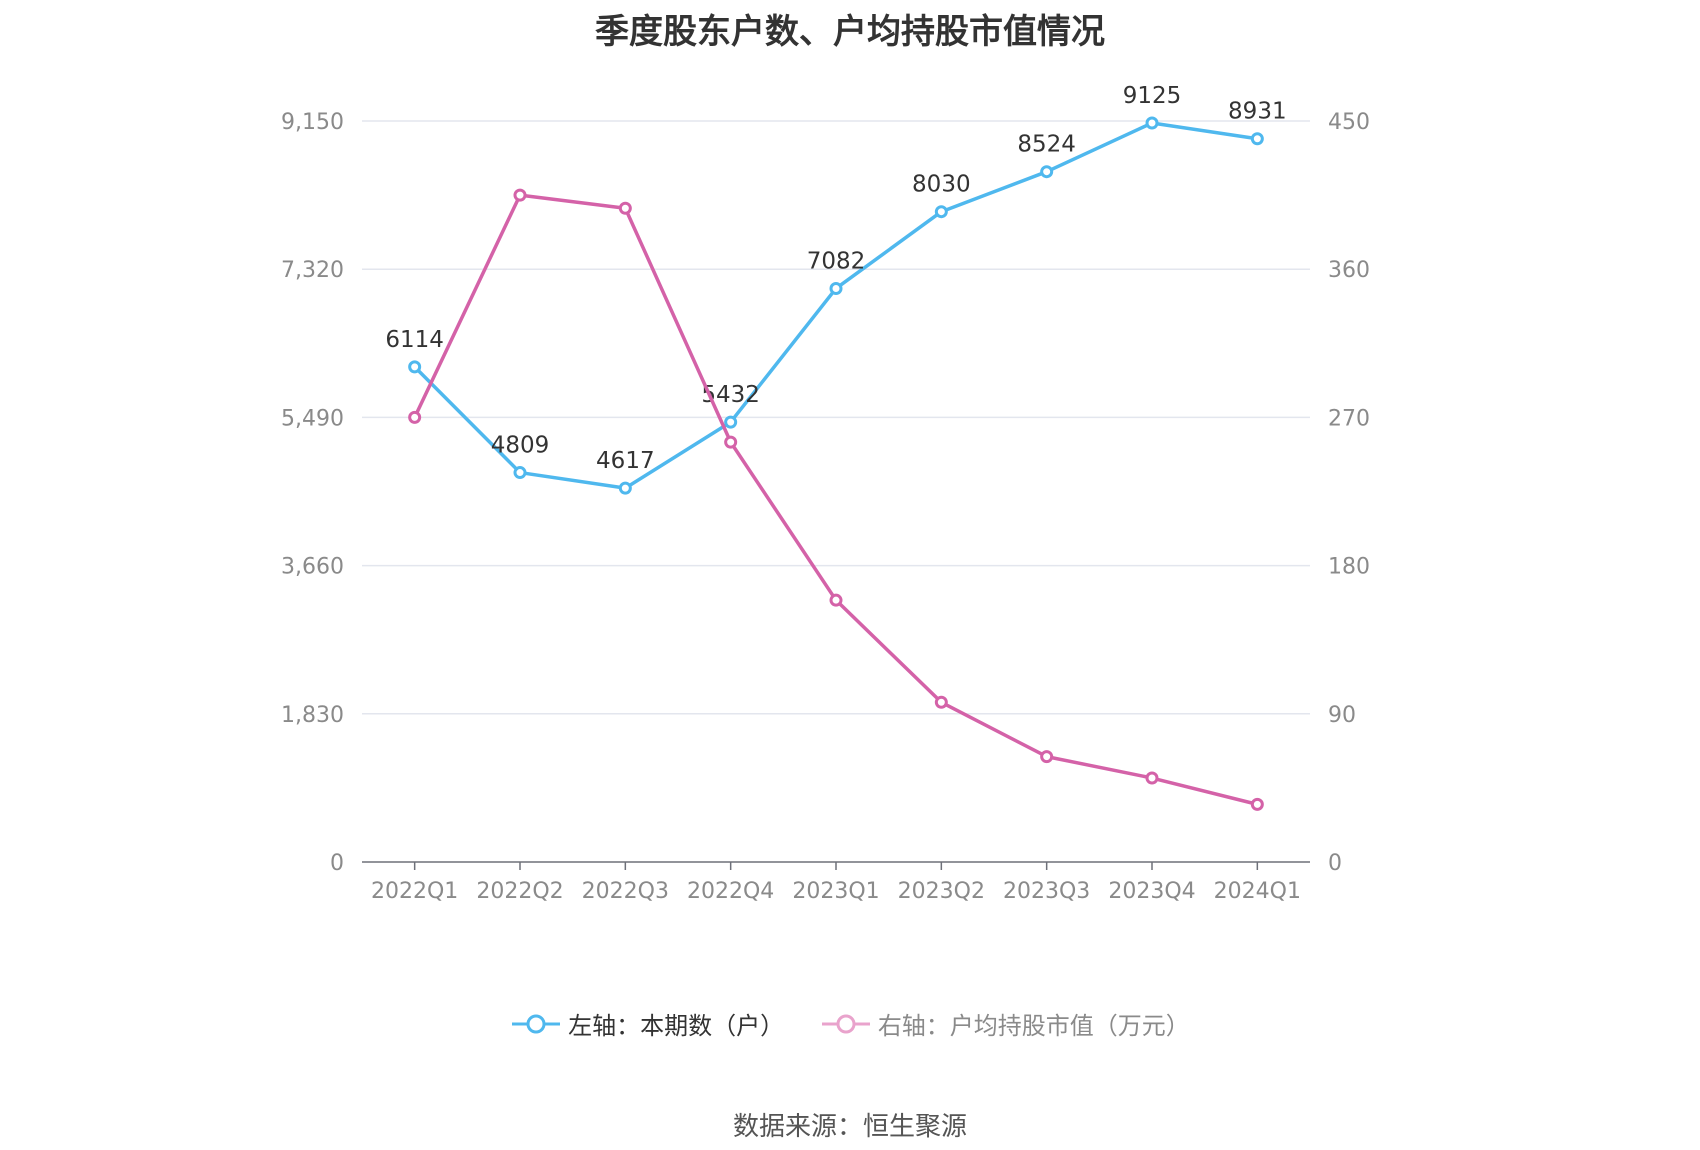 Image resolution: width=1700 pixels, height=1150 pixels. What do you see at coordinates (414, 891) in the screenshot?
I see `x-tick-label: 2022Q1` at bounding box center [414, 891].